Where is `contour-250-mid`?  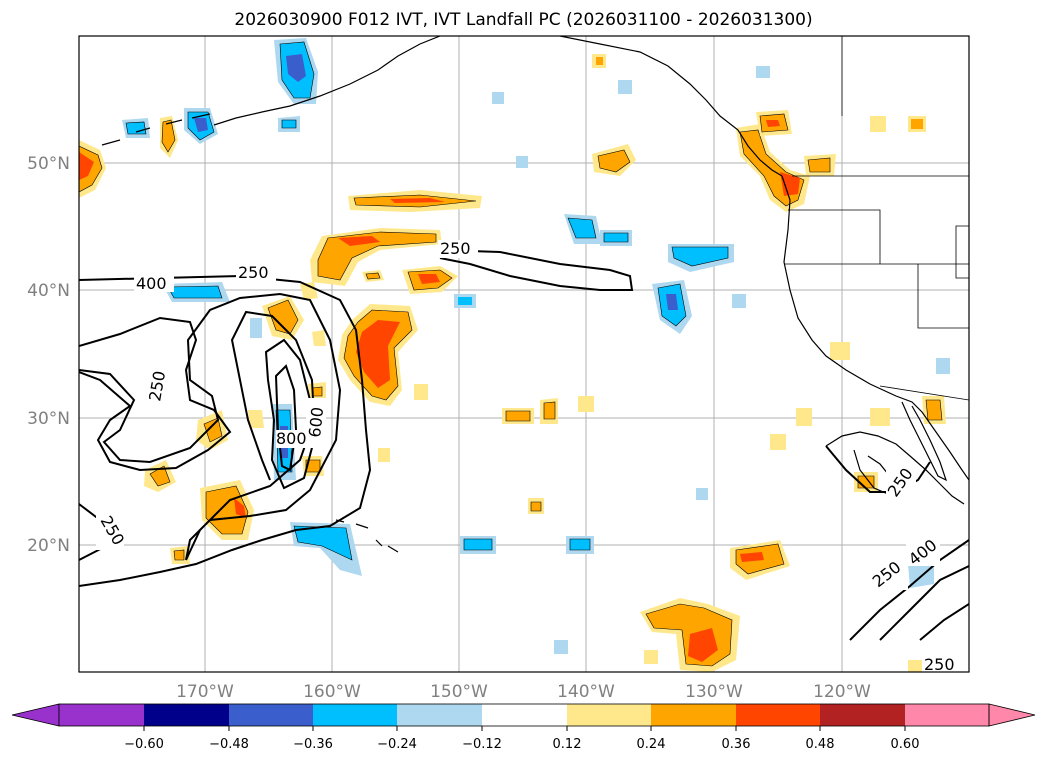
contour-250-mid is located at coordinates (210, 426).